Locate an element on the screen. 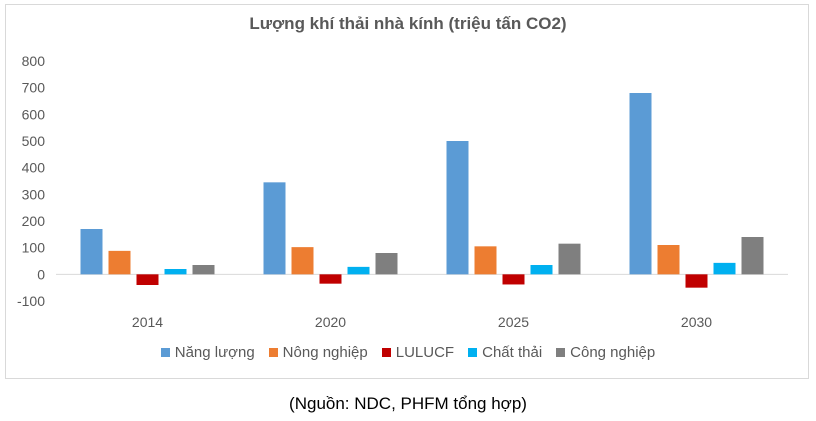 The height and width of the screenshot is (421, 816). y-tick-label: 700 is located at coordinates (34, 88).